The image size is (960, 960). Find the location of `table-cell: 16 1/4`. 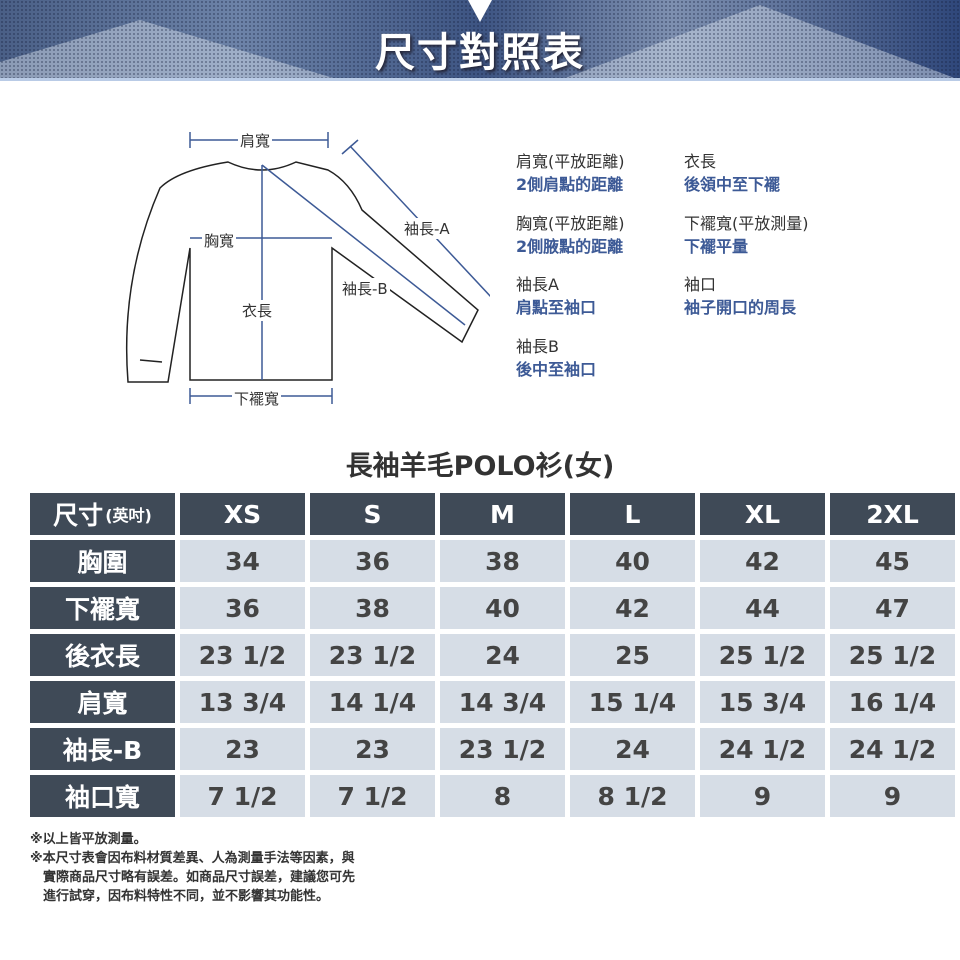

table-cell: 16 1/4 is located at coordinates (892, 702).